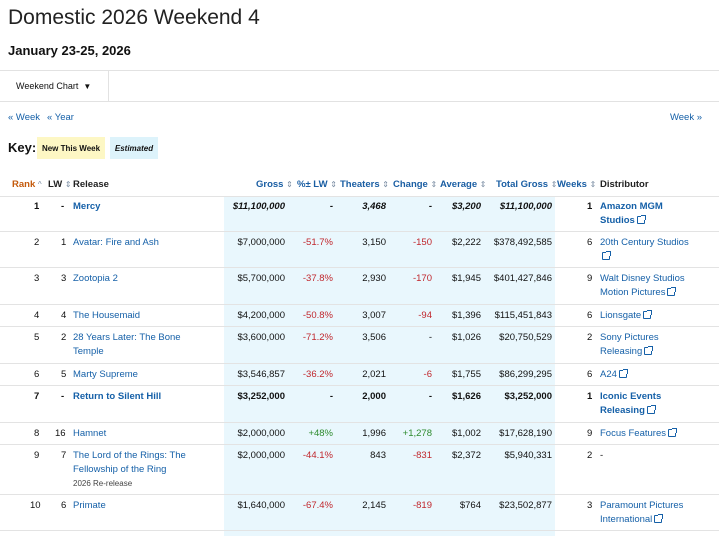 Image resolution: width=719 pixels, height=536 pixels. What do you see at coordinates (623, 220) in the screenshot?
I see `distributor-link: Studios` at bounding box center [623, 220].